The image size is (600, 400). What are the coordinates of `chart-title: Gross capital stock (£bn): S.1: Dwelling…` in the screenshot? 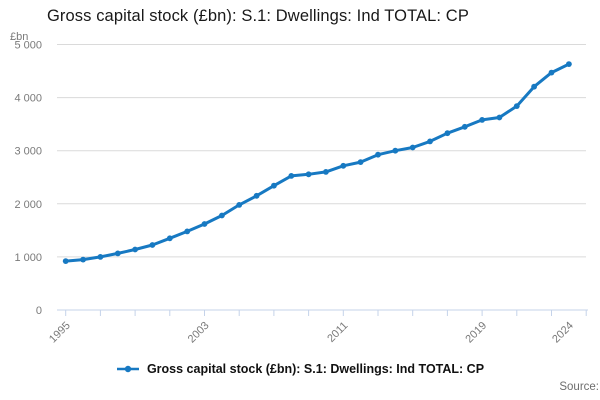 It's located at (258, 16).